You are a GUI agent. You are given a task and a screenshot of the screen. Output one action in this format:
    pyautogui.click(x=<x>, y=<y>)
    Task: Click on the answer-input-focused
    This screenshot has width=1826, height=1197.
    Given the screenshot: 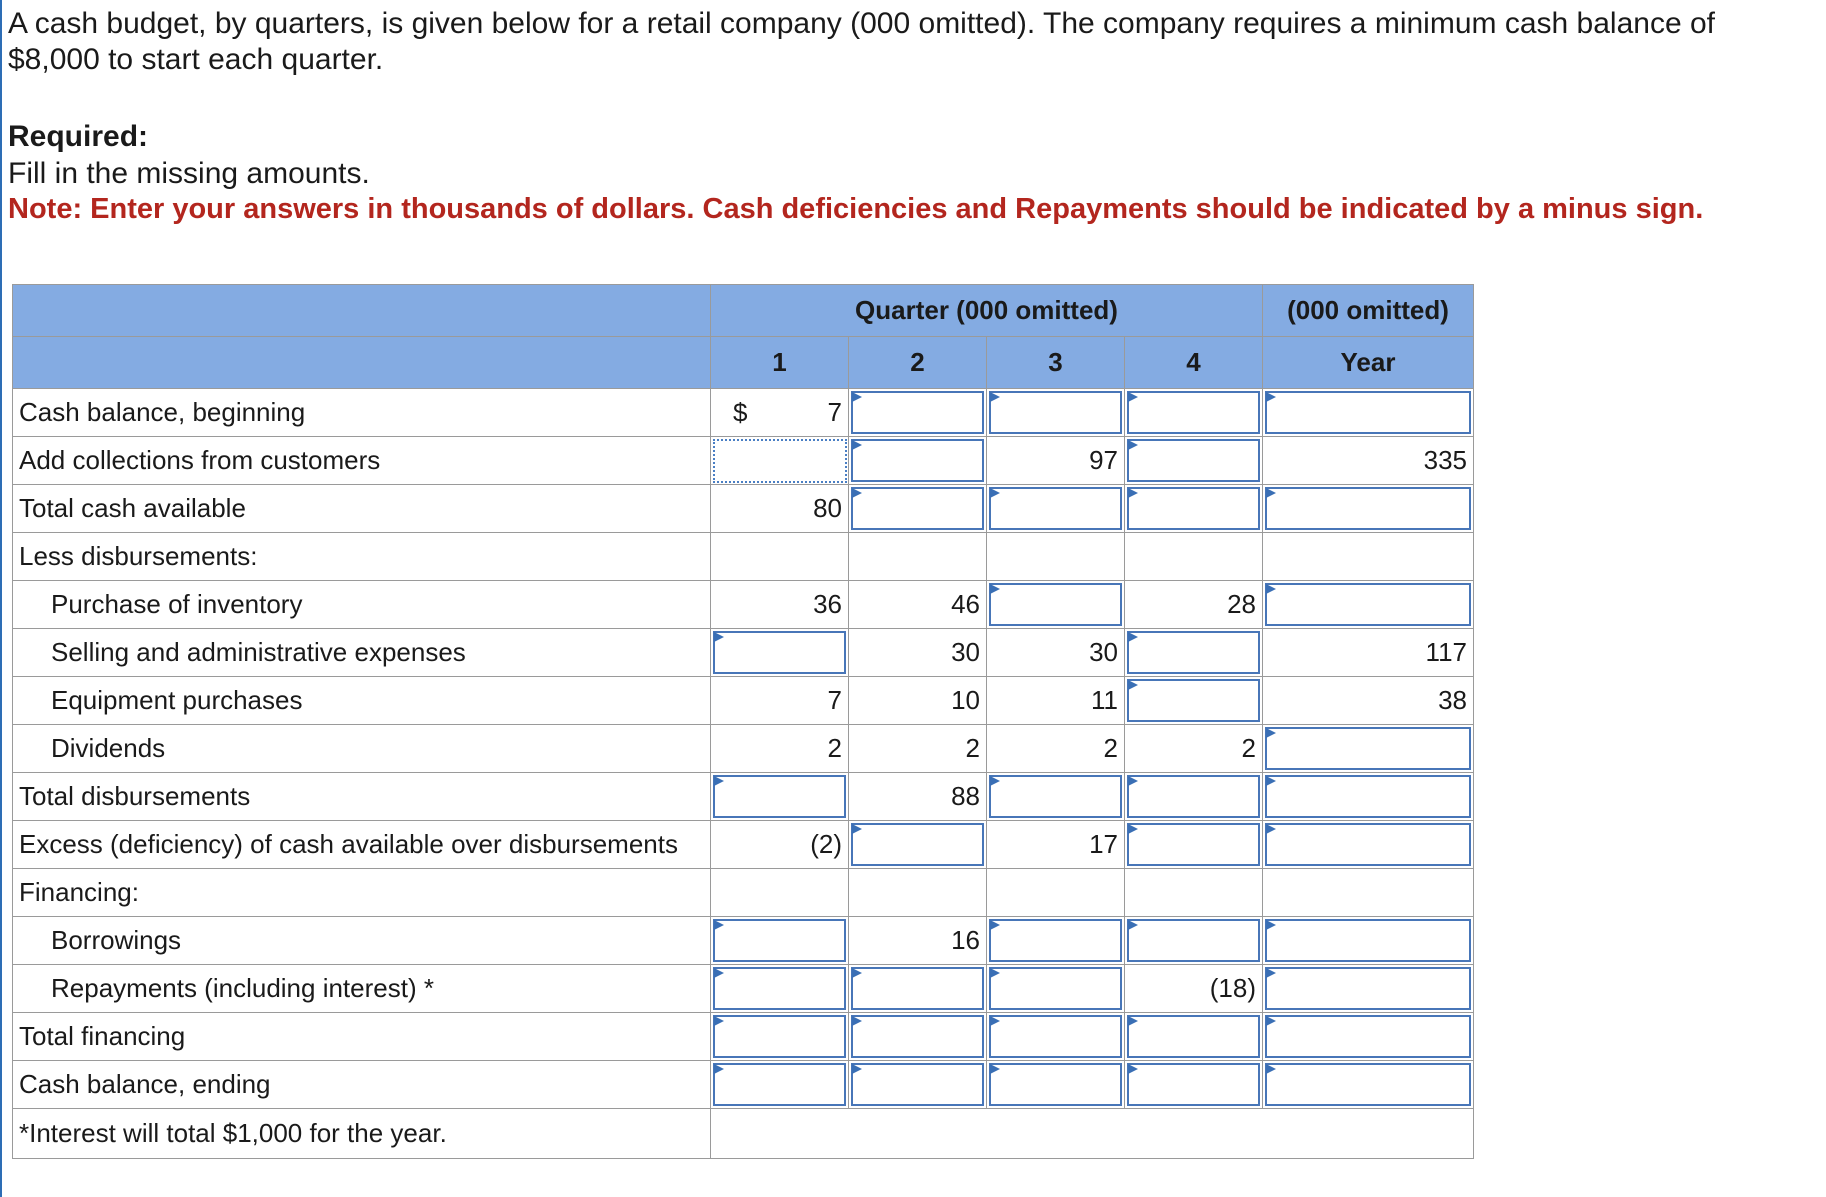 What is the action you would take?
    pyautogui.click(x=779, y=460)
    